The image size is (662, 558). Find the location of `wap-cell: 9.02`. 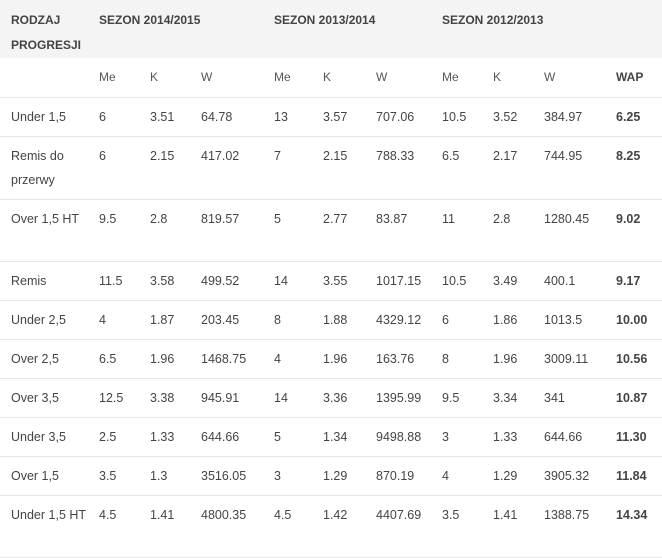

wap-cell: 9.02 is located at coordinates (628, 218).